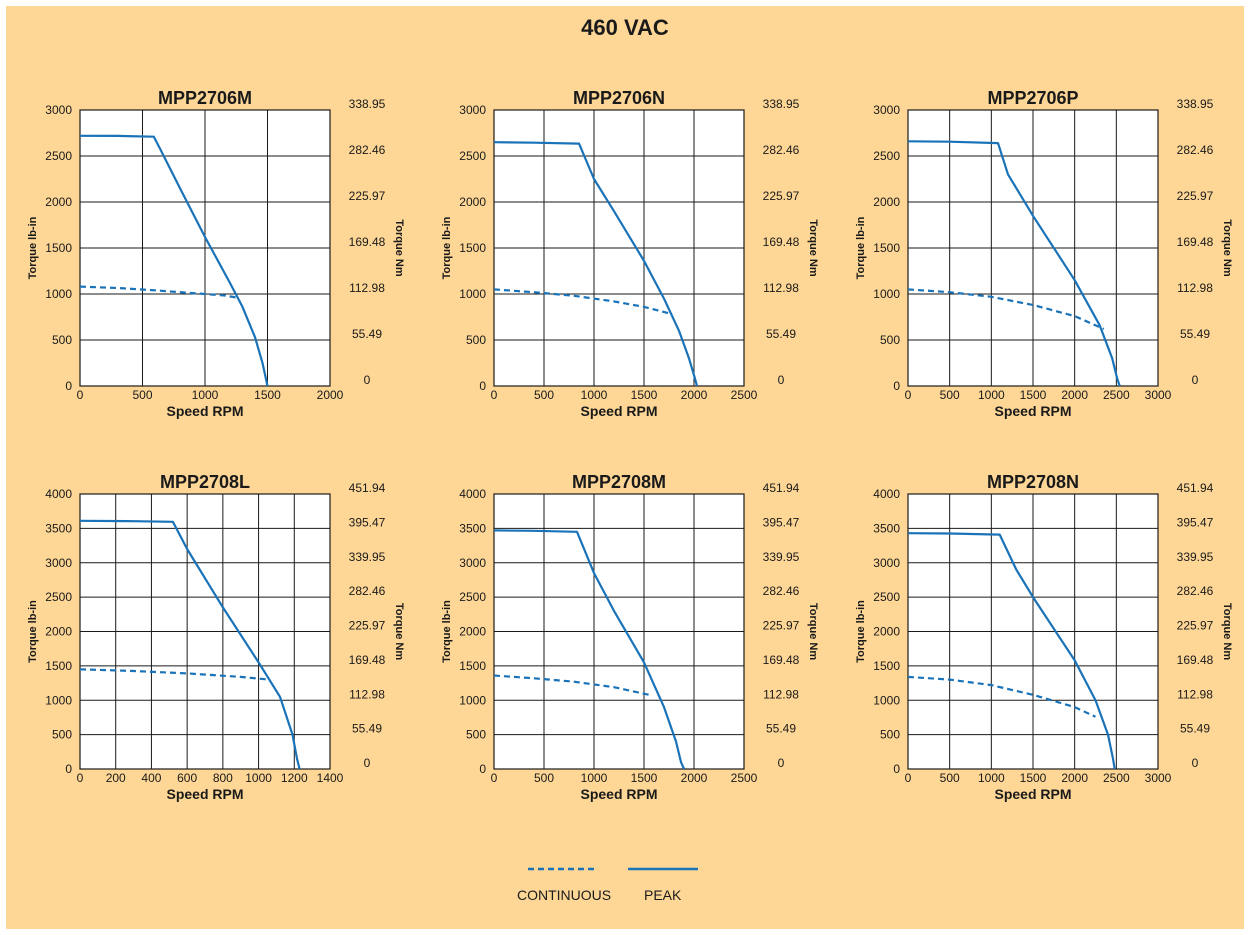 This screenshot has height=935, width=1250. What do you see at coordinates (564, 895) in the screenshot?
I see `legend-continuous-label: CONTINUOUS` at bounding box center [564, 895].